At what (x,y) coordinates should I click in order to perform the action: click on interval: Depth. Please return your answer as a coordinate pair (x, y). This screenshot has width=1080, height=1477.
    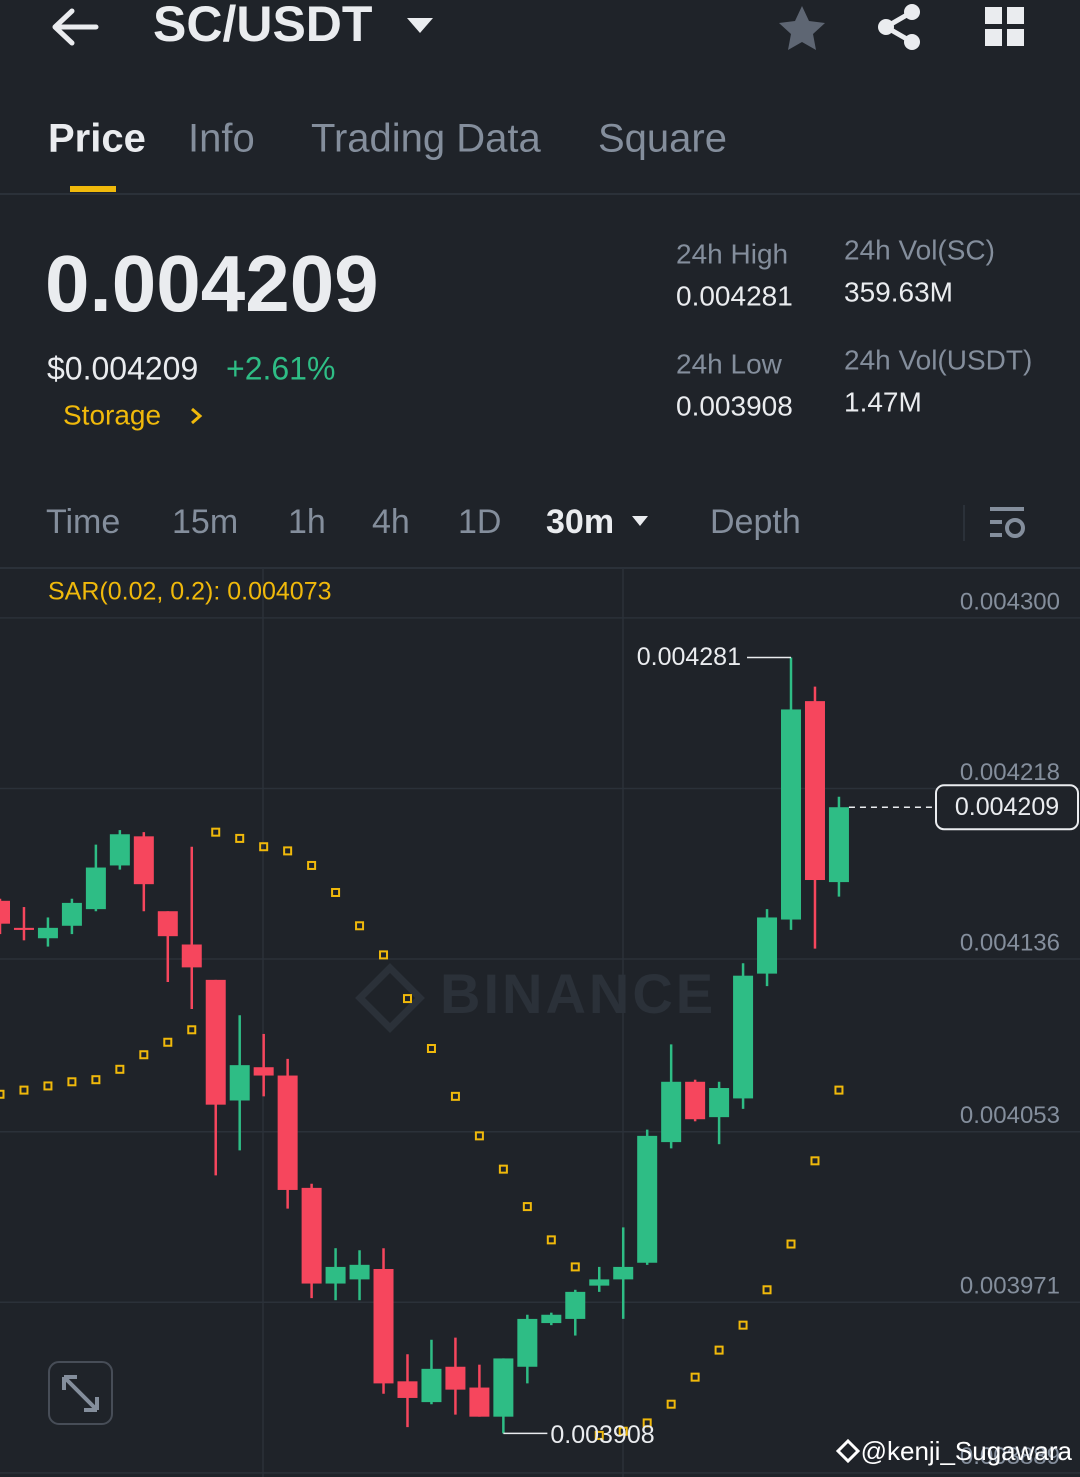
    Looking at the image, I should click on (755, 522).